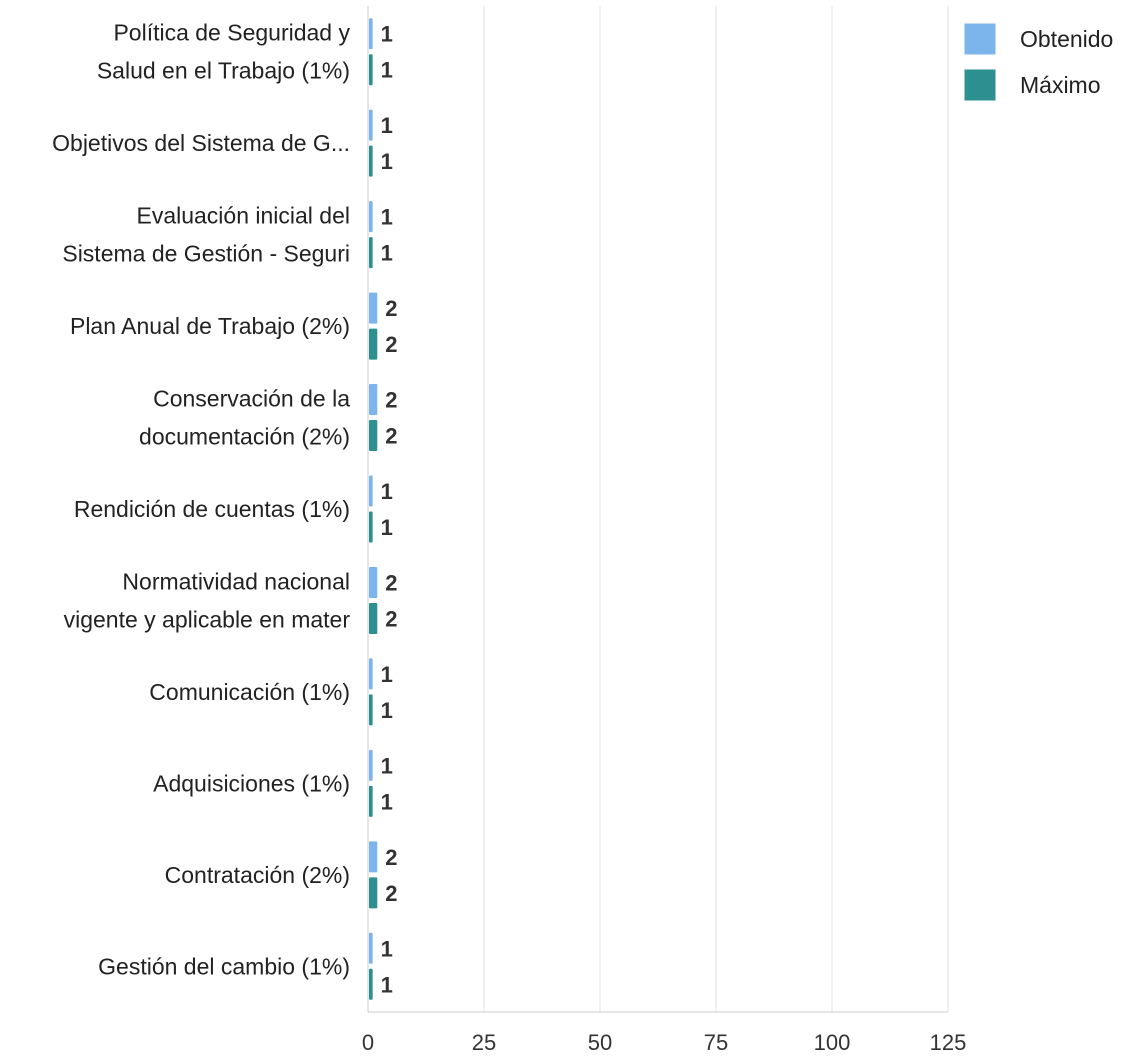  What do you see at coordinates (257, 875) in the screenshot?
I see `category-label: Contratación (2%)` at bounding box center [257, 875].